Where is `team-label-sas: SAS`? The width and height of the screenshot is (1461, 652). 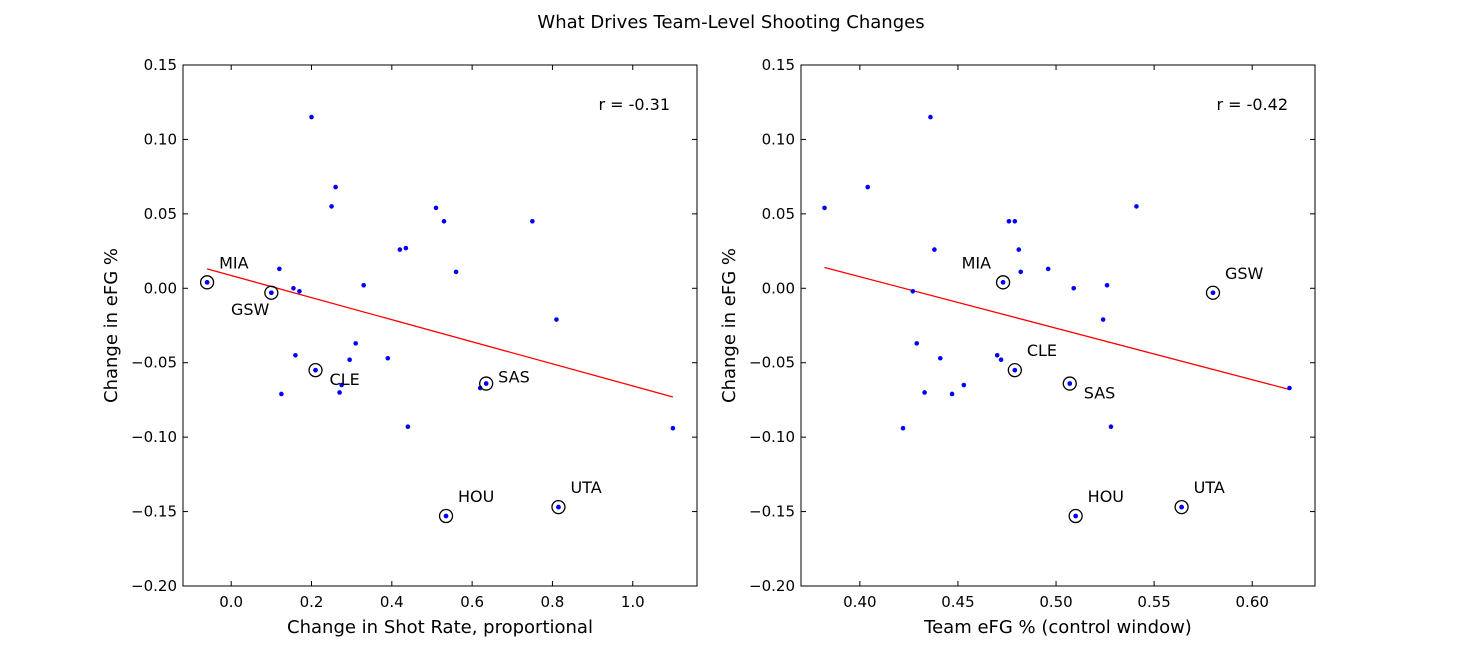 team-label-sas: SAS is located at coordinates (514, 377).